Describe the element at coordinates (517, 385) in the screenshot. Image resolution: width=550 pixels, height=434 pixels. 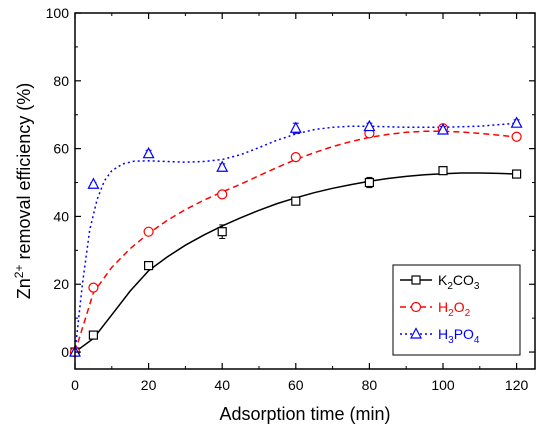
I see `x-tick-label: 120` at that location.